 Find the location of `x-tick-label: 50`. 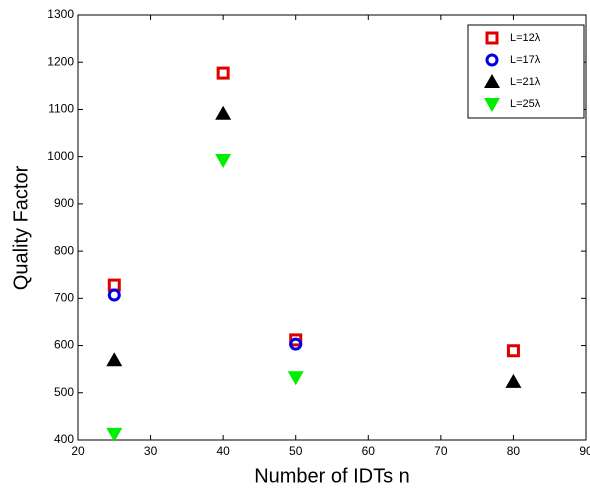

x-tick-label: 50 is located at coordinates (296, 451).